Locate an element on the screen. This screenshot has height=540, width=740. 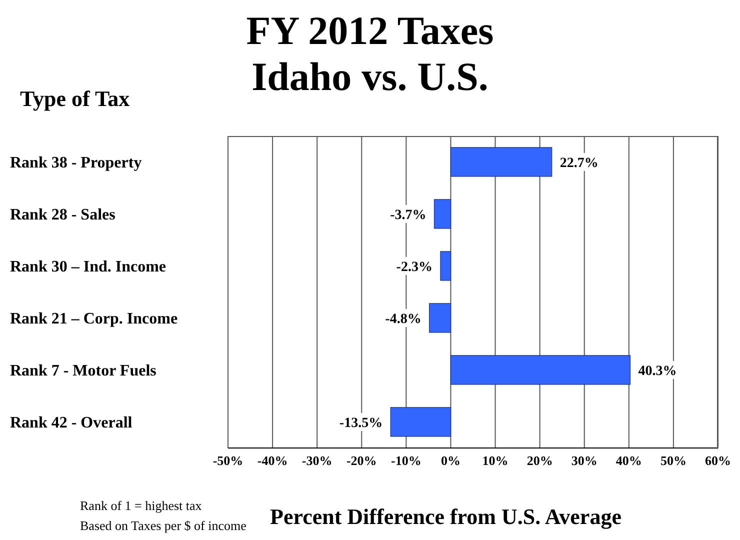
text: Rank of 1 = highest tax is located at coordinates (141, 506).